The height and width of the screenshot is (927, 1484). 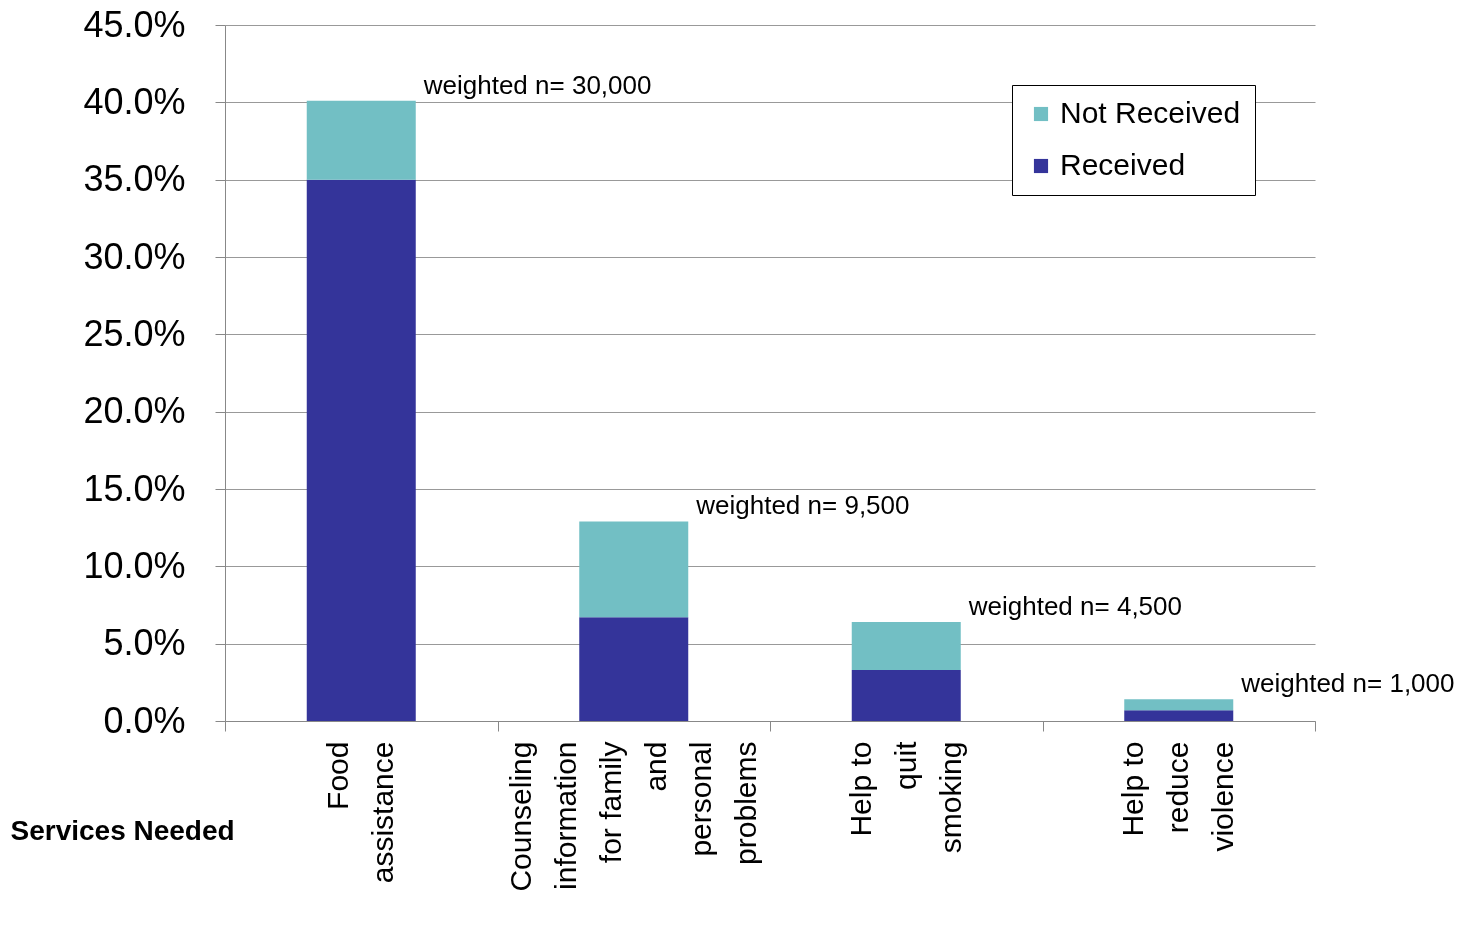 What do you see at coordinates (134, 333) in the screenshot?
I see `y-tick-label: 25.0%` at bounding box center [134, 333].